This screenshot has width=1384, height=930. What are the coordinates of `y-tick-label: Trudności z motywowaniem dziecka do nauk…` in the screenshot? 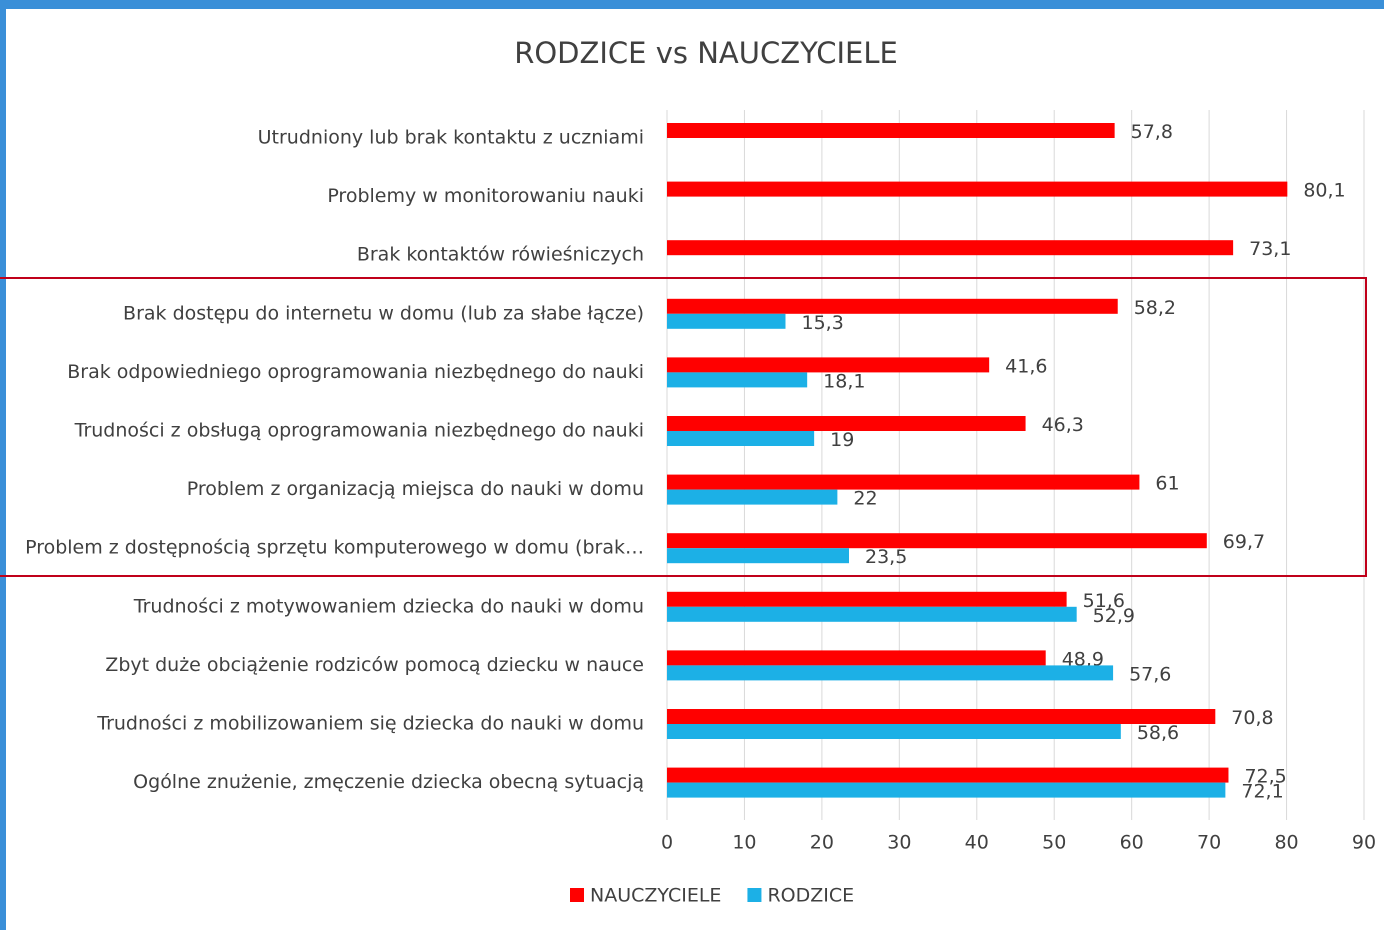 It's located at (388, 606).